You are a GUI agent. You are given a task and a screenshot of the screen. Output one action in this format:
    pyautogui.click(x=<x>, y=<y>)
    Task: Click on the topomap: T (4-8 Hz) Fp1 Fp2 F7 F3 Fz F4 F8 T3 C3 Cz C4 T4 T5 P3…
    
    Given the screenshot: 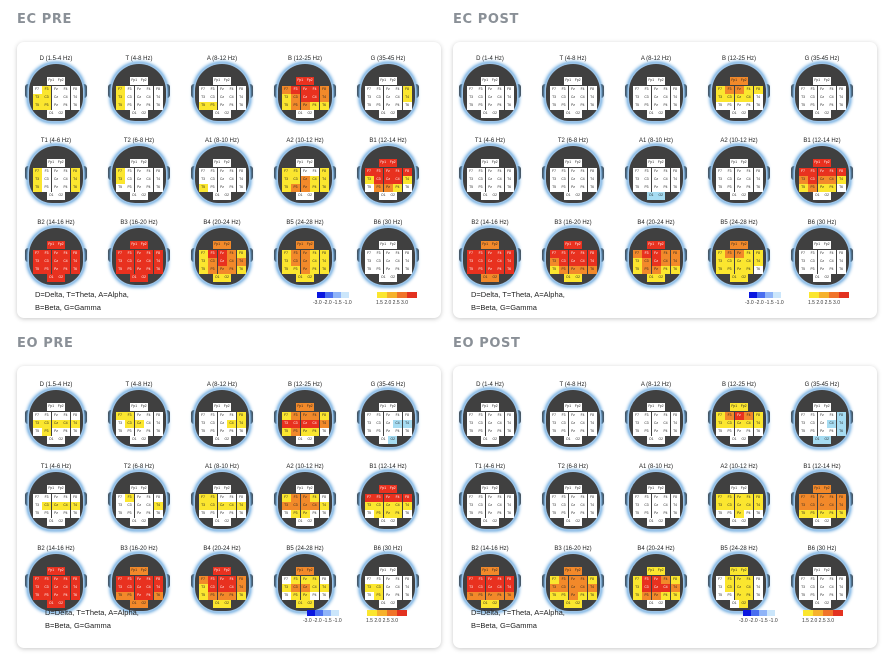 What is the action you would take?
    pyautogui.click(x=139, y=418)
    